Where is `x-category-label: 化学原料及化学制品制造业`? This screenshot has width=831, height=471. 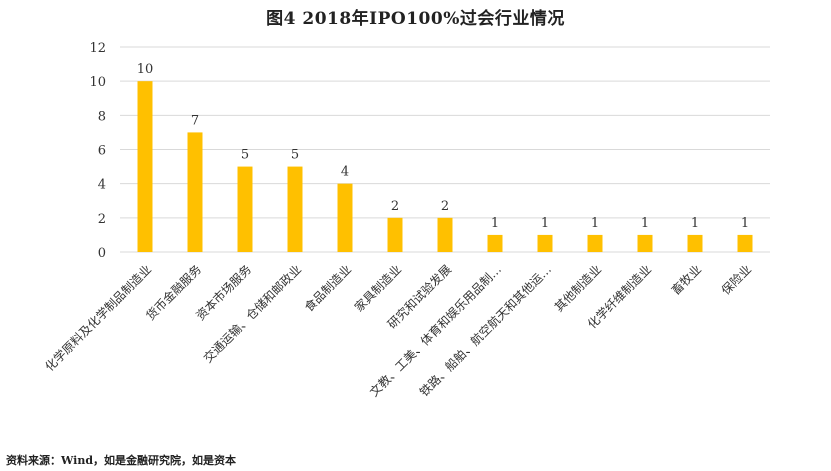
x-category-label: 化学原料及化学制品制造业 is located at coordinates (98, 318).